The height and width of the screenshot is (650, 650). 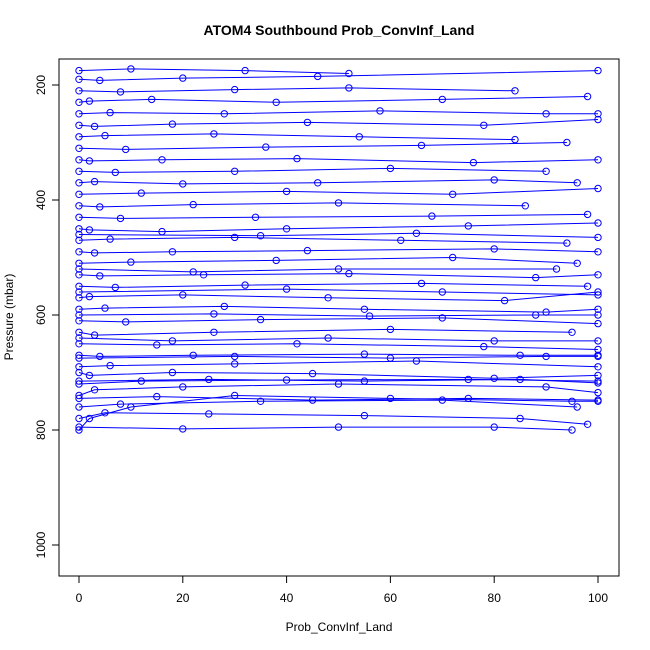 What do you see at coordinates (342, 590) in the screenshot?
I see `x-axis: 0 20 40 60 80 100` at bounding box center [342, 590].